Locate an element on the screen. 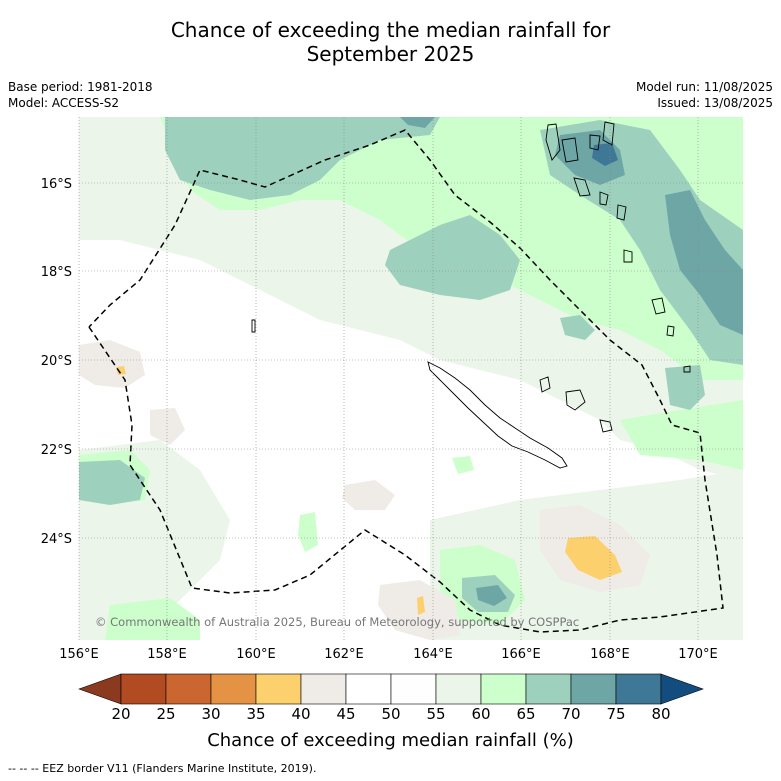  lon-label: 162°E is located at coordinates (344, 654).